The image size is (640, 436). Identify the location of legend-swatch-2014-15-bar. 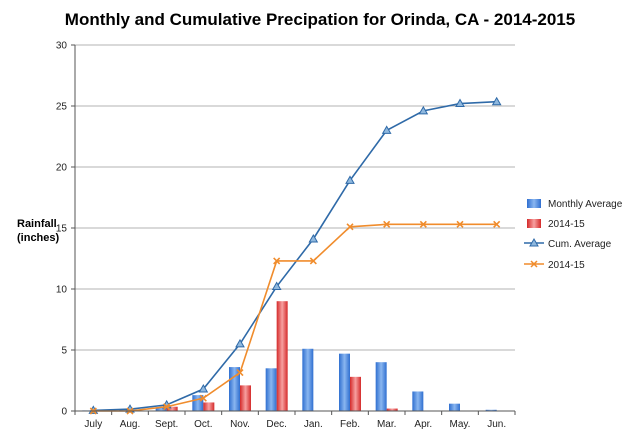
(534, 223).